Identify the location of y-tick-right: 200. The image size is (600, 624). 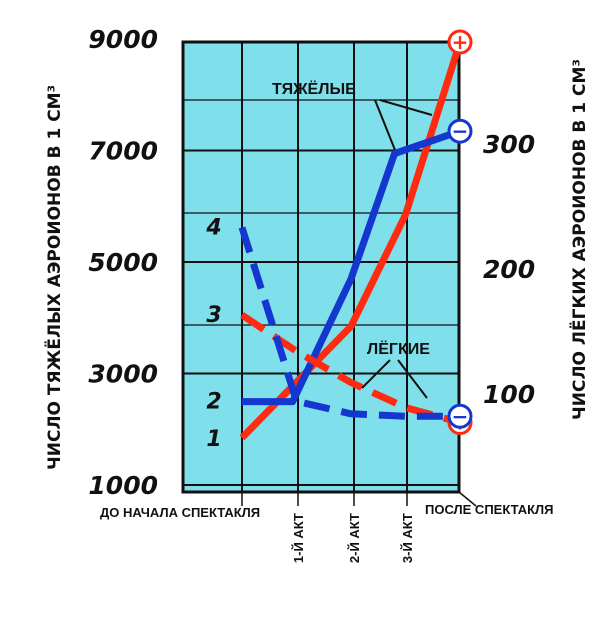
(509, 269).